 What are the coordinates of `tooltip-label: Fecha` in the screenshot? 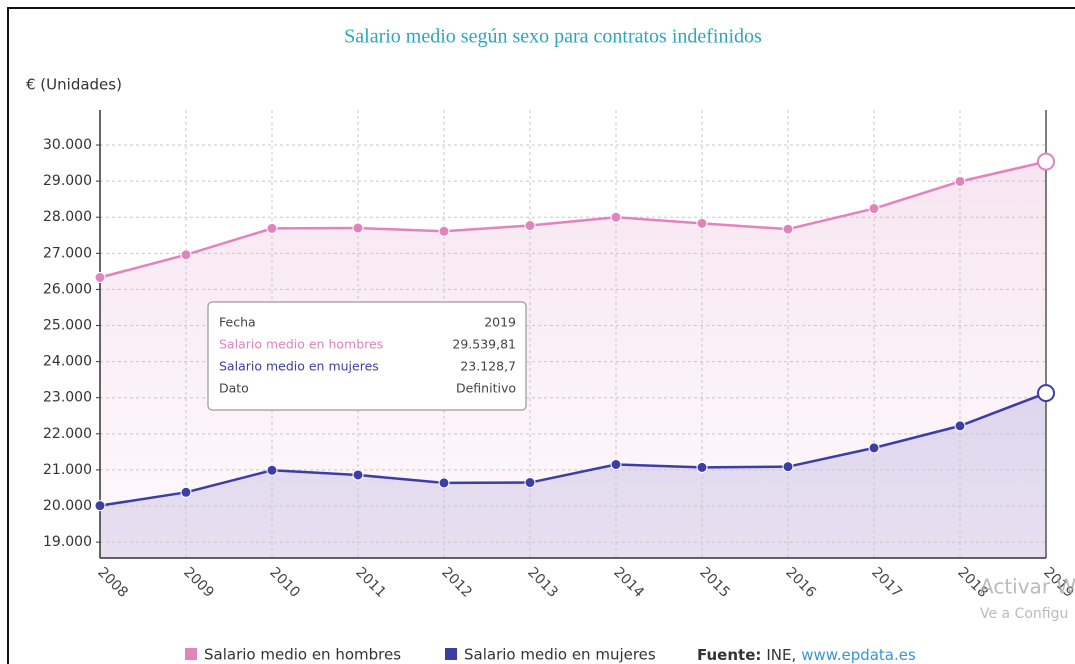 It's located at (237, 322).